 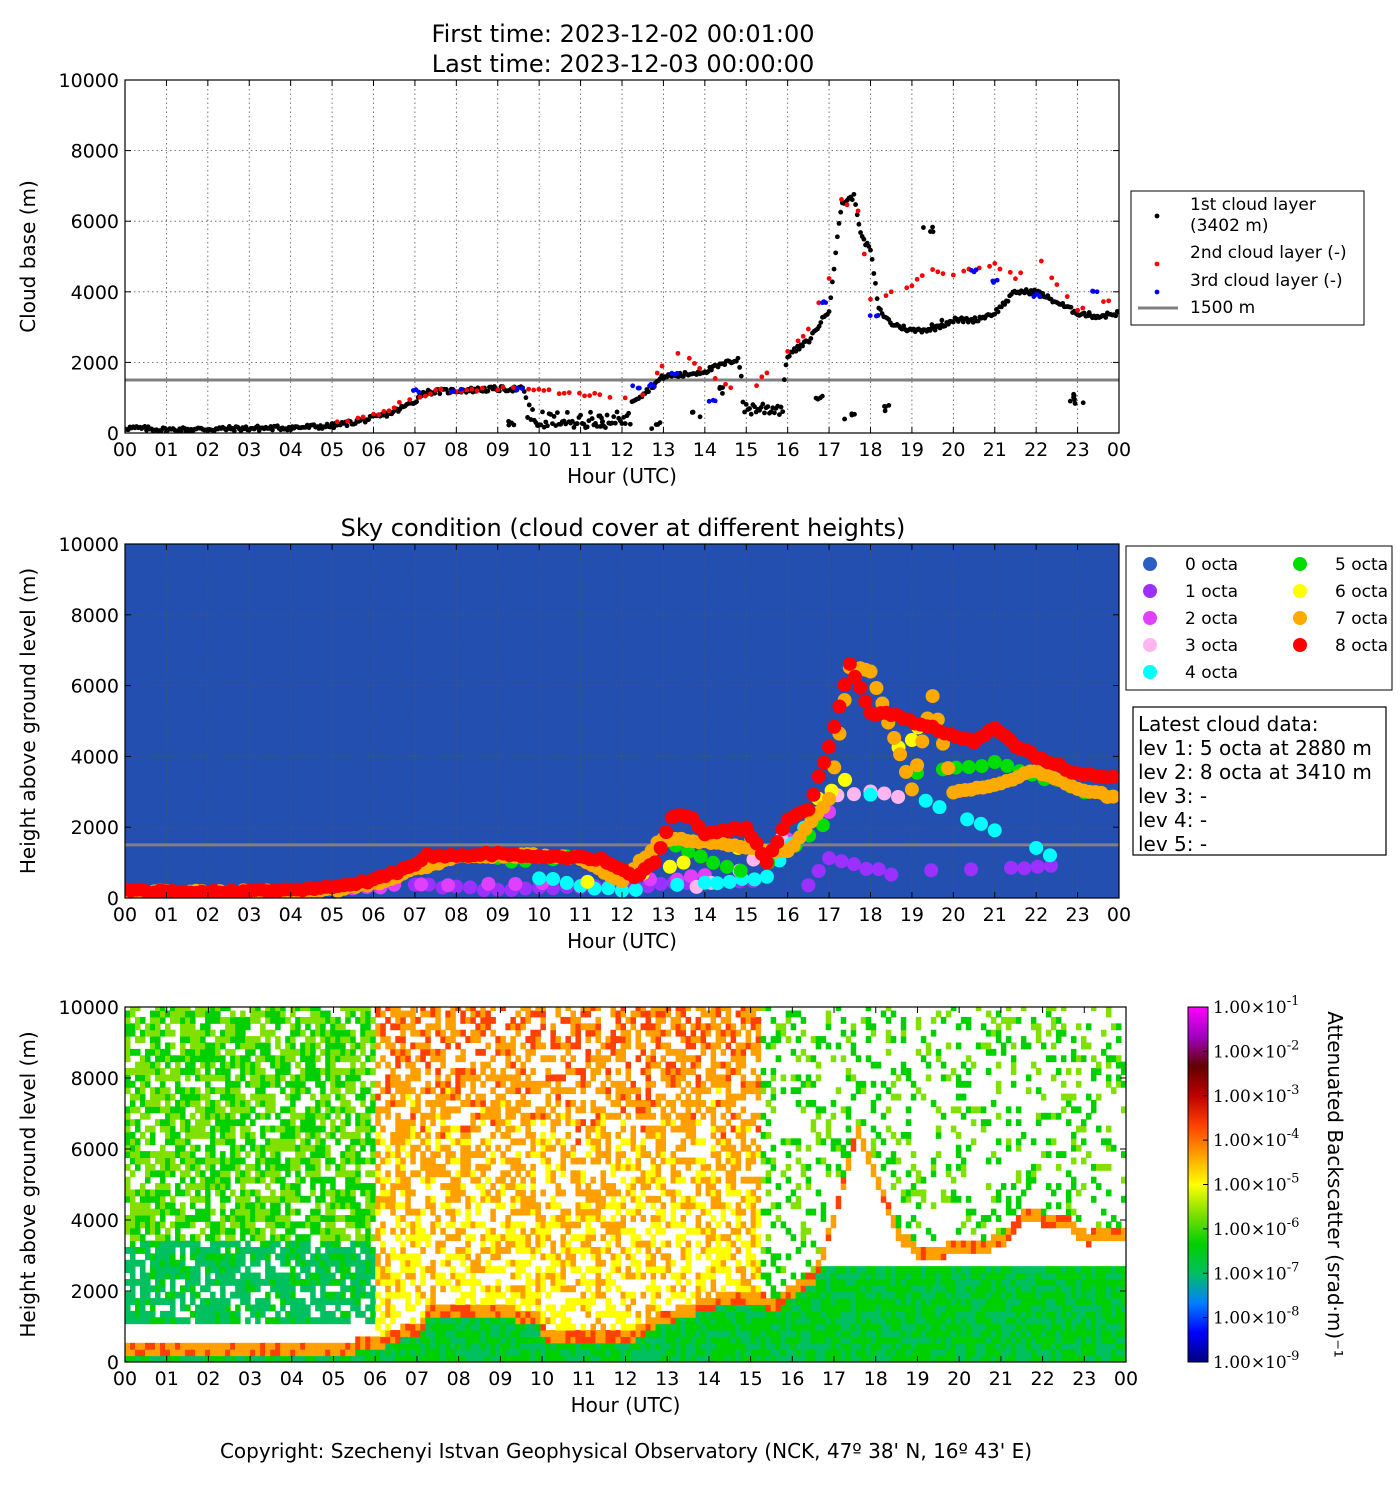 I want to click on octa-point, so click(x=713, y=862).